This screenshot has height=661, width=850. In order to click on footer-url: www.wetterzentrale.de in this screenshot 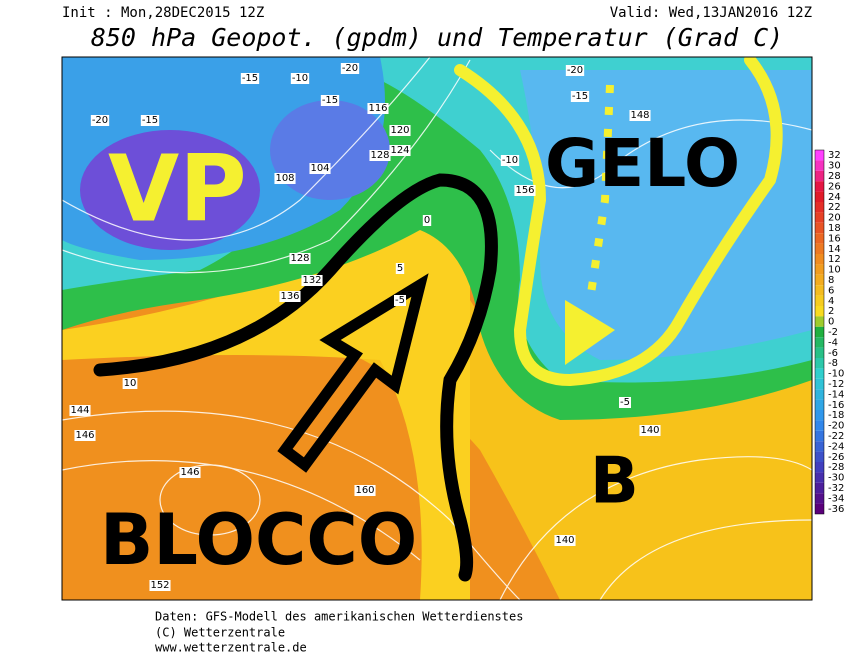, I will do `click(231, 648)`.